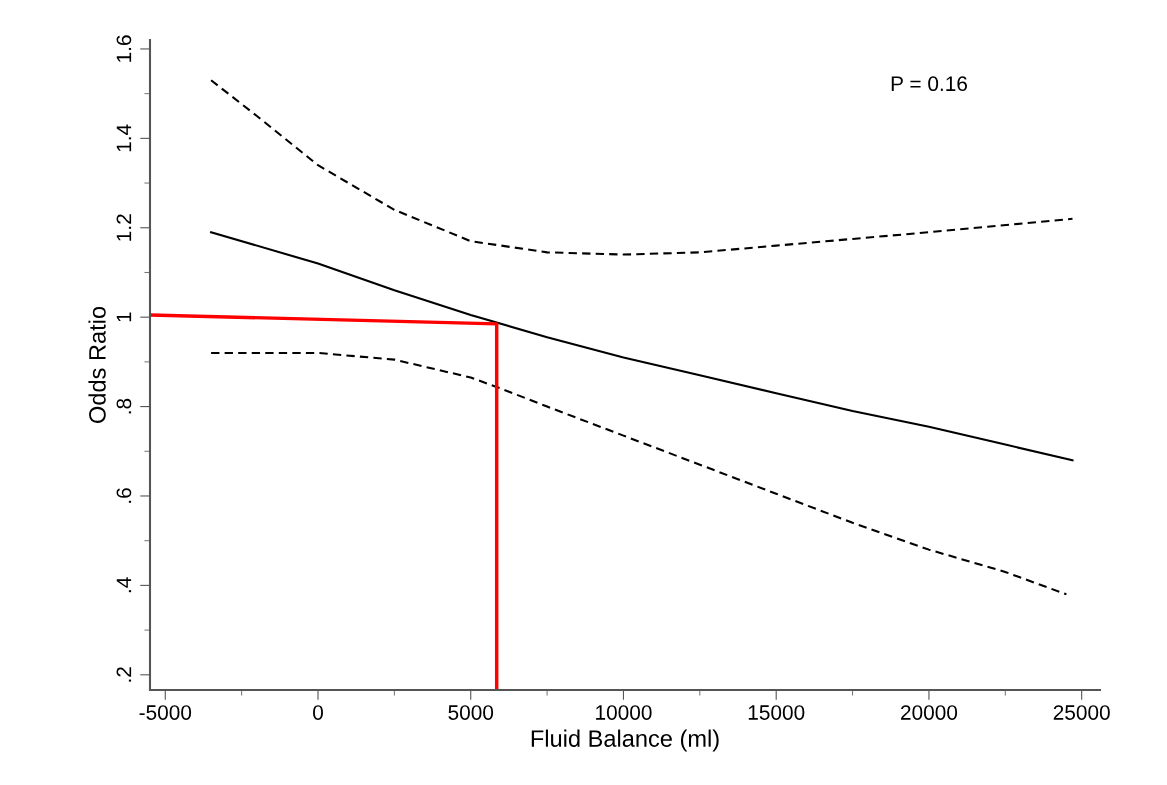  I want to click on y-tick-label: .8, so click(124, 406).